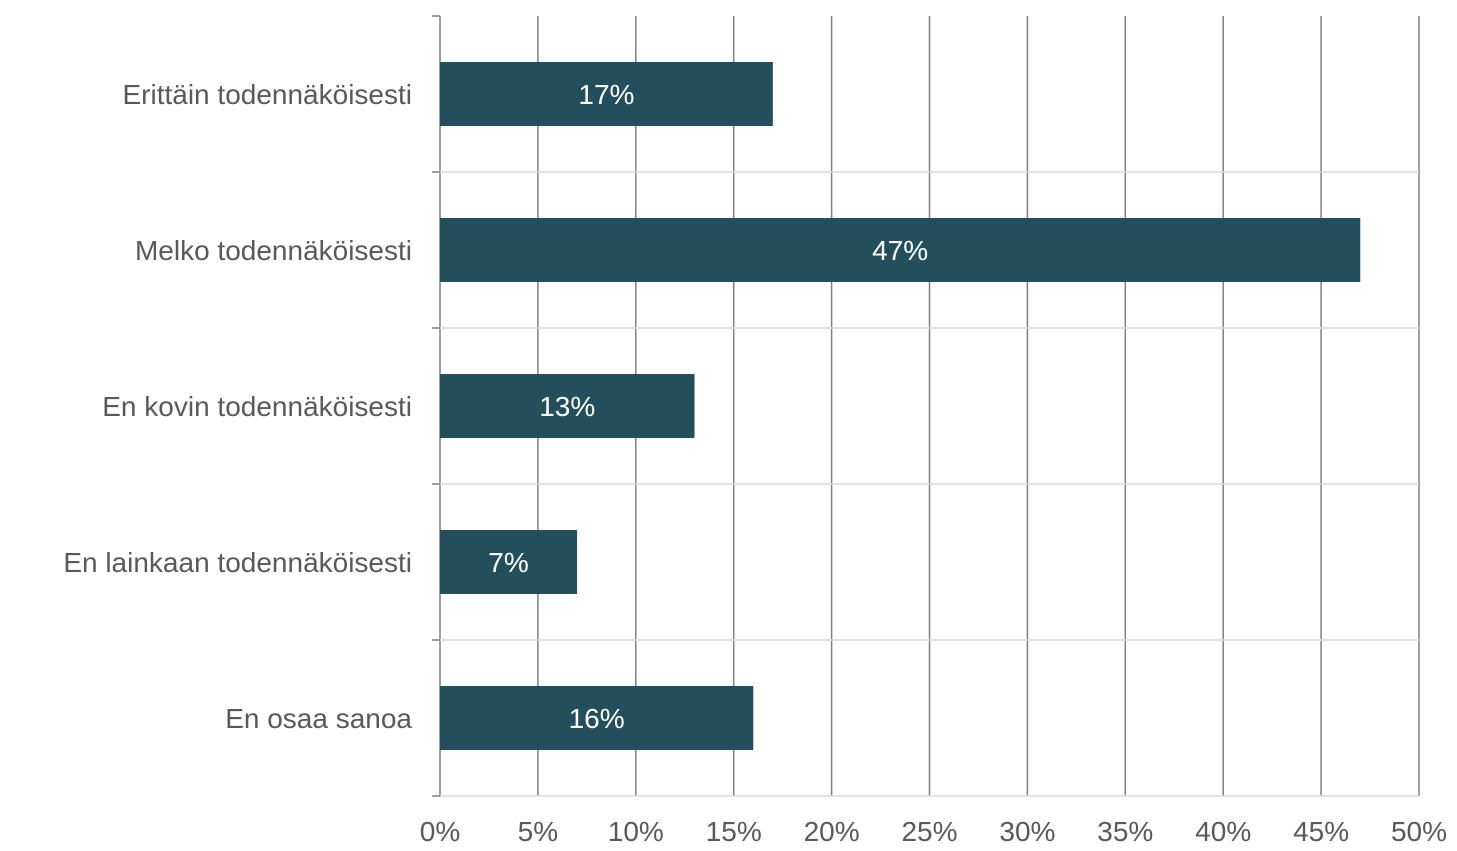  I want to click on bar-value-label: 47%, so click(900, 250).